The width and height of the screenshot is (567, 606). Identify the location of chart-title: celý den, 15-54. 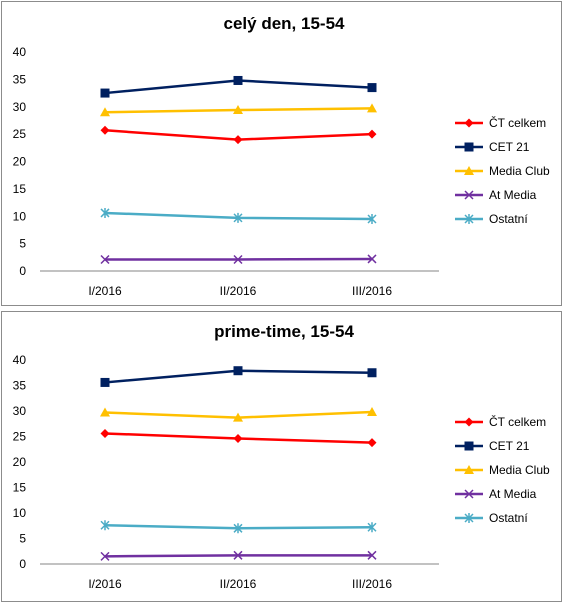
(285, 23).